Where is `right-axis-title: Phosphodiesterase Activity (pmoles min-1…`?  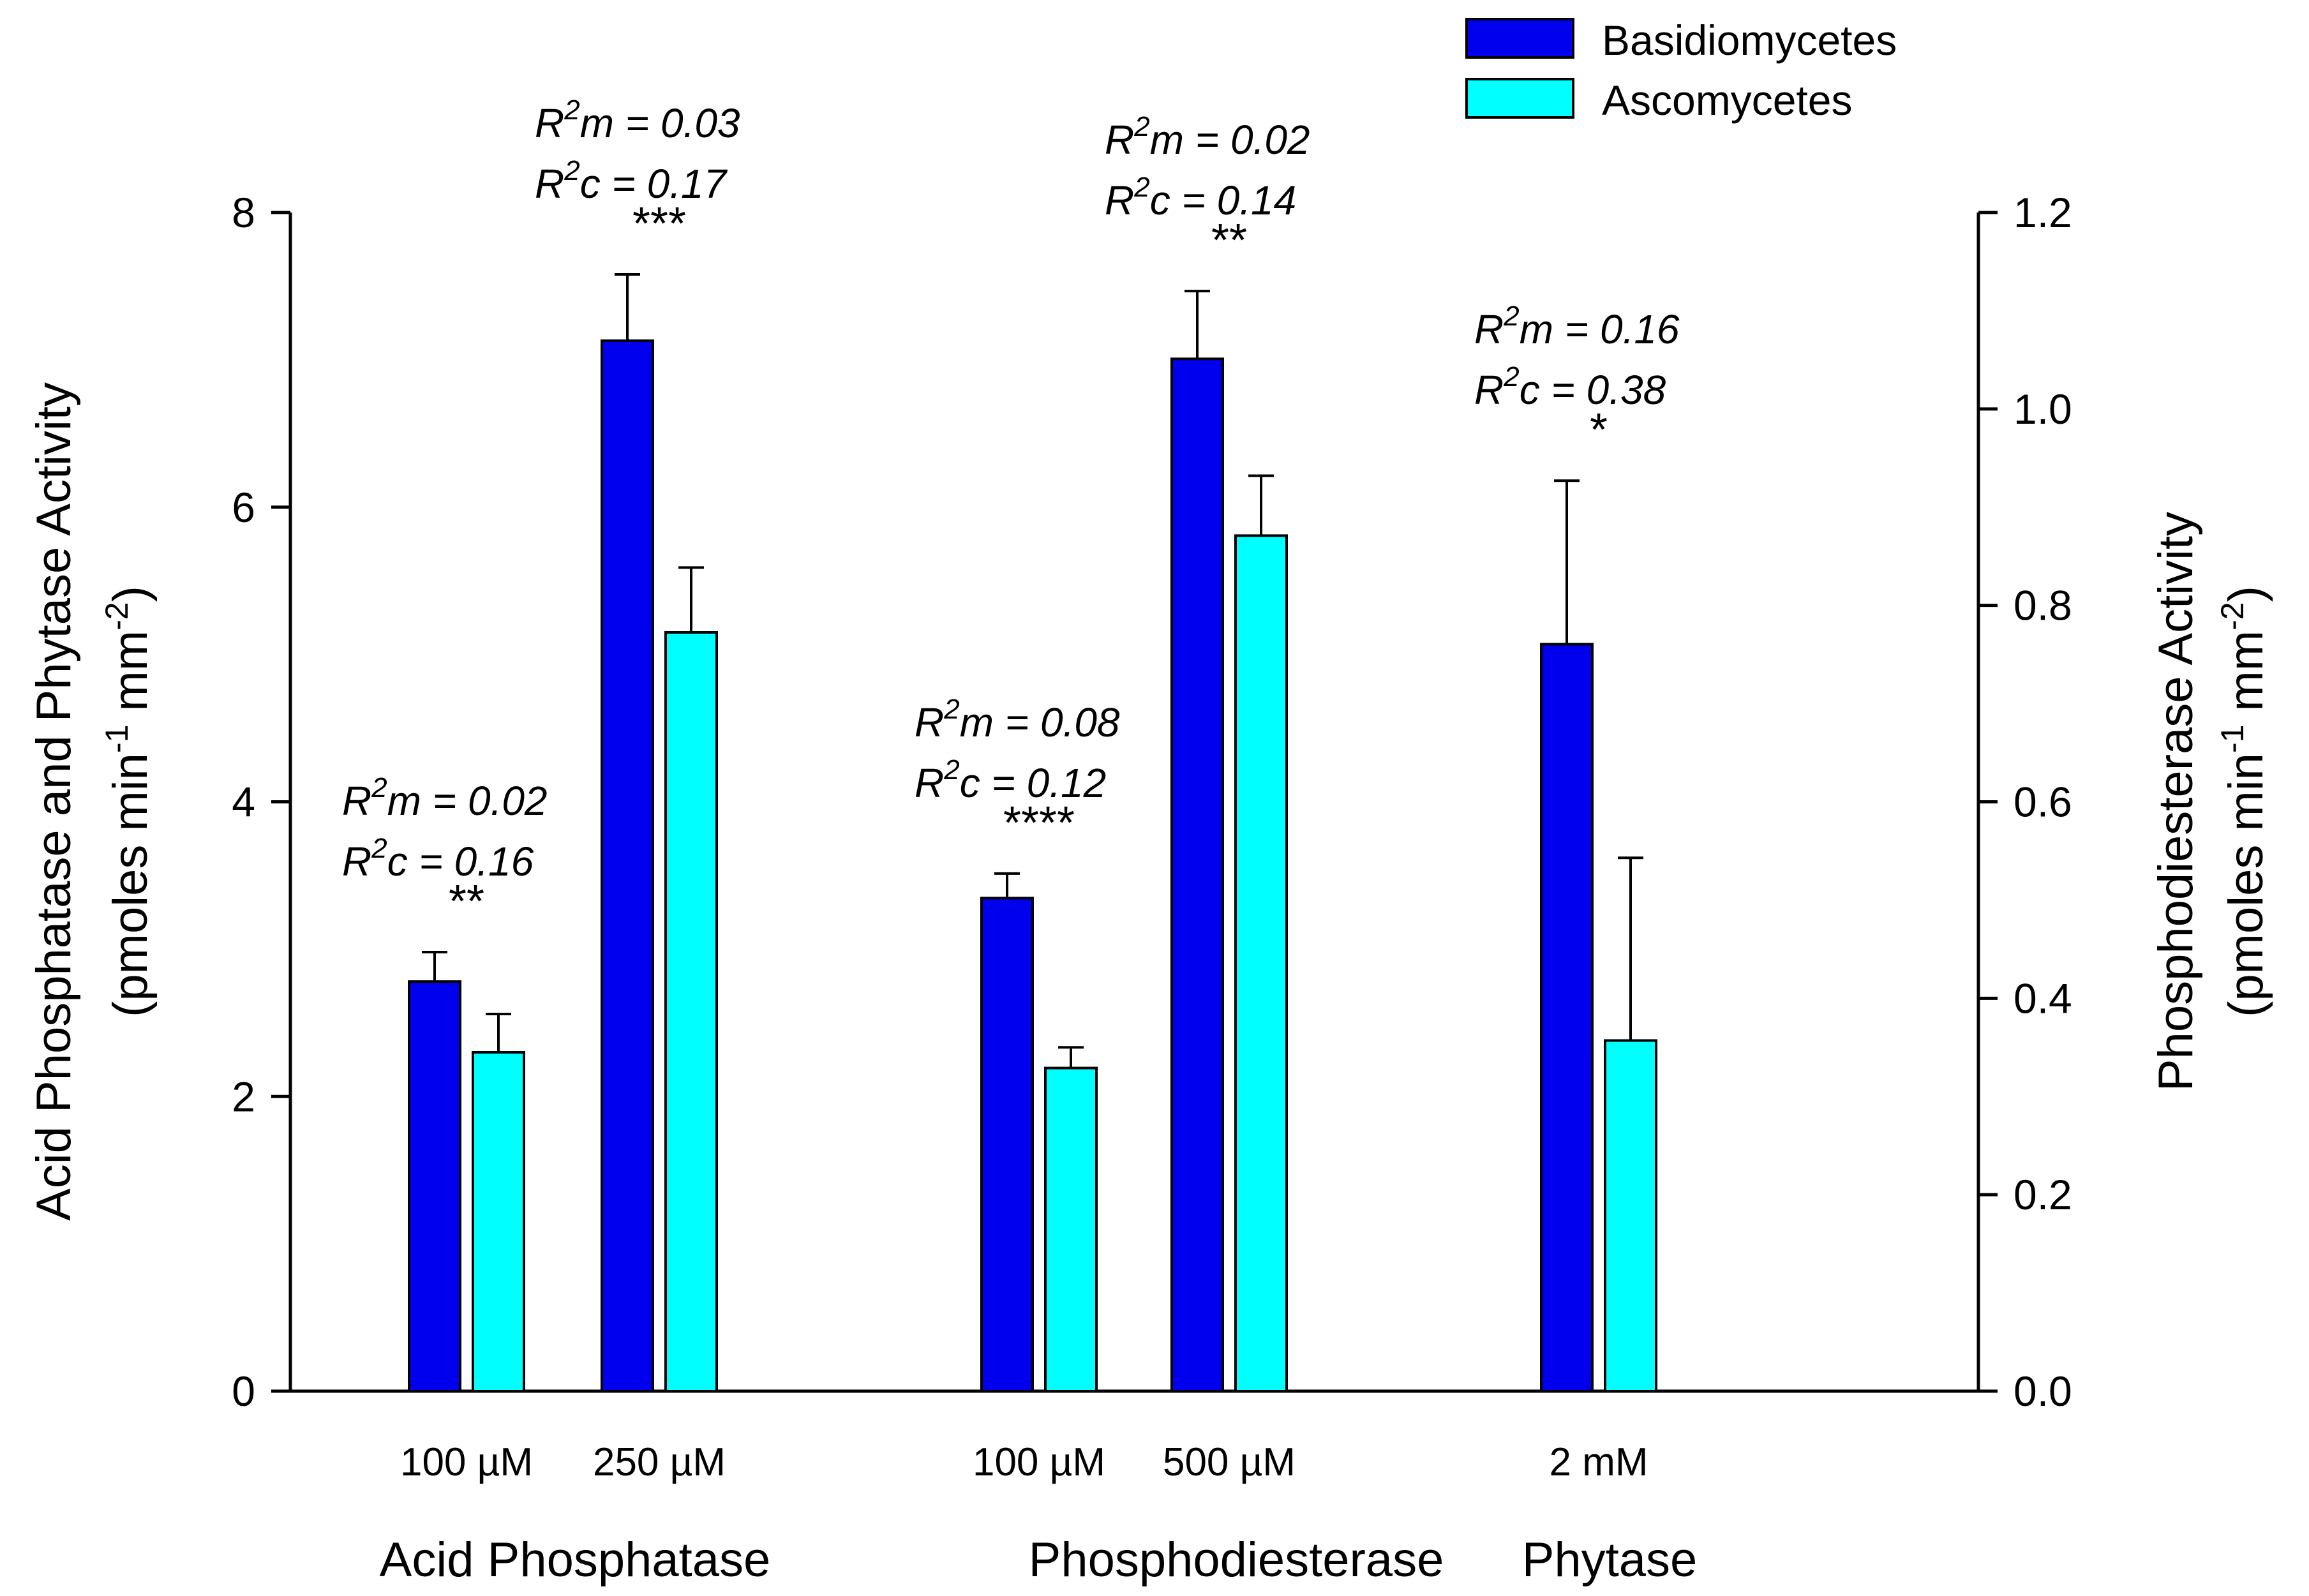 right-axis-title: Phosphodiesterase Activity (pmoles min-1… is located at coordinates (2211, 801).